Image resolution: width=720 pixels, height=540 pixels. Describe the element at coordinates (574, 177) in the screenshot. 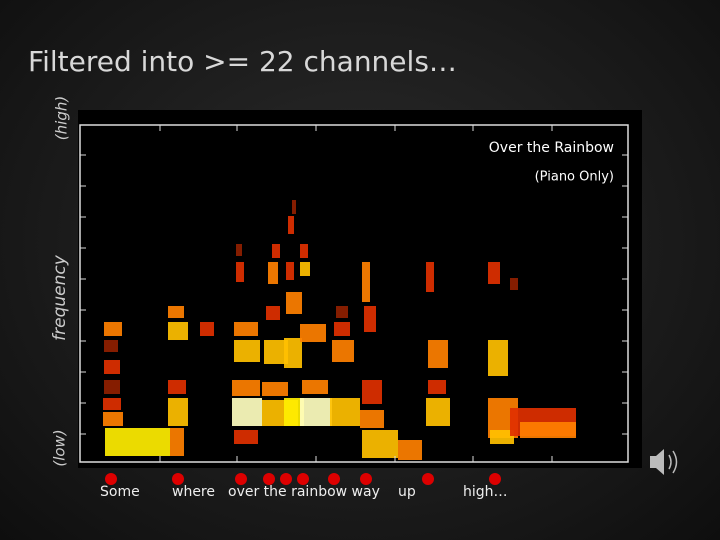

I see `plot-subcaption: (Piano Only)` at that location.